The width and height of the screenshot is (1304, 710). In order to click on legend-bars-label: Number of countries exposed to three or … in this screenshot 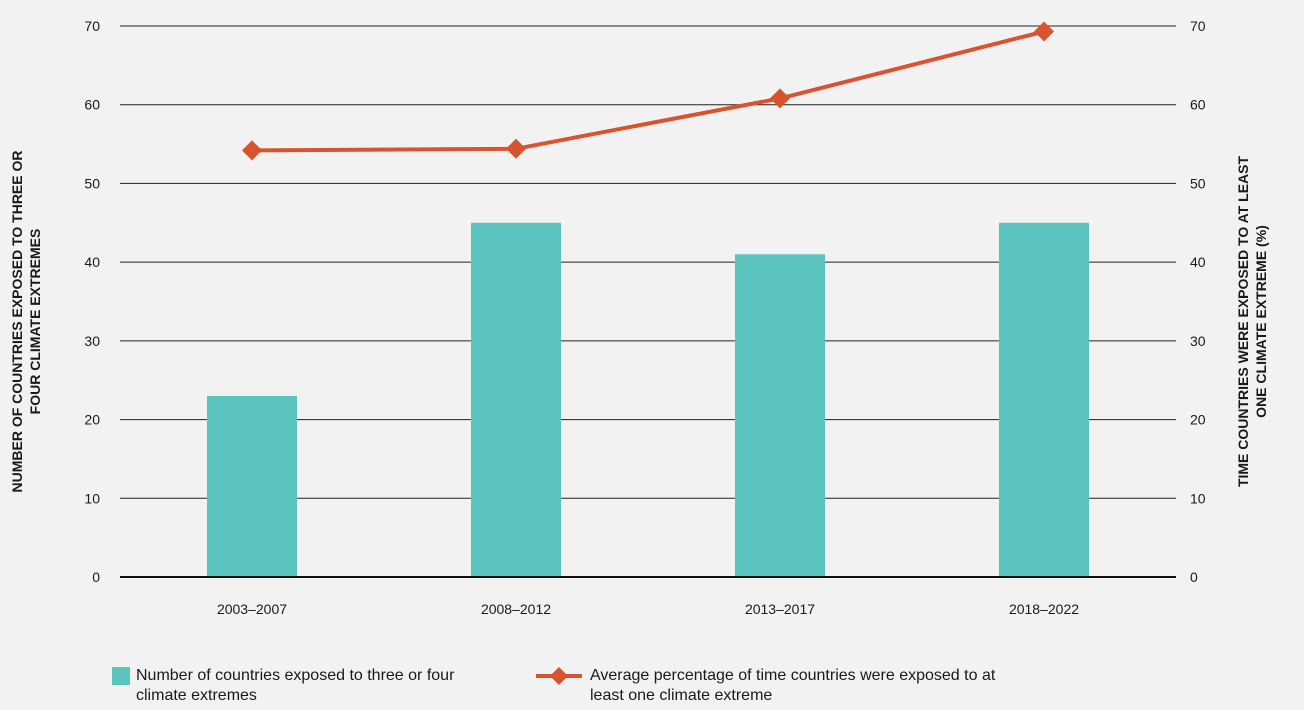, I will do `click(295, 685)`.